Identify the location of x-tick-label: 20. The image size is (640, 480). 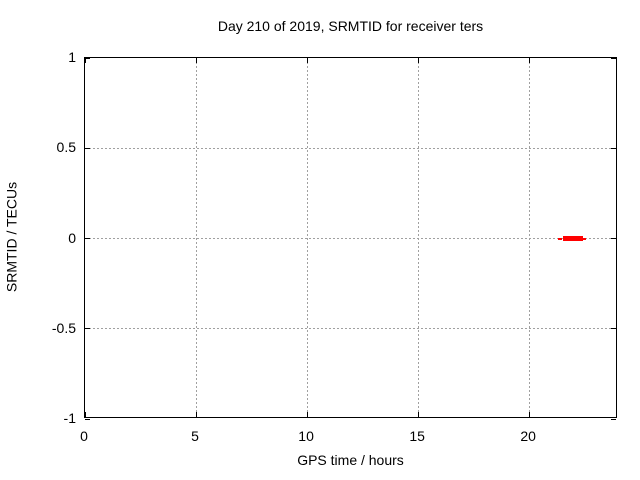
(528, 436).